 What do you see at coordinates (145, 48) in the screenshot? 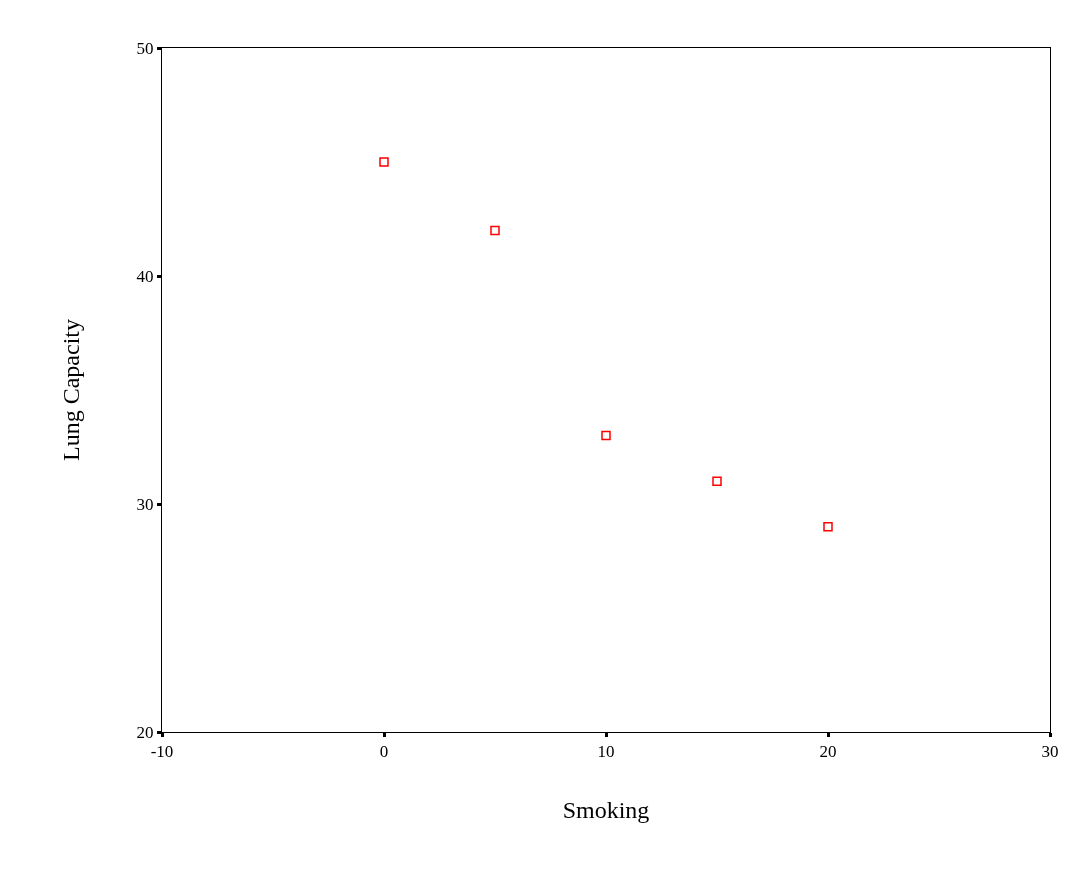
I see `y-tick-label: 50` at bounding box center [145, 48].